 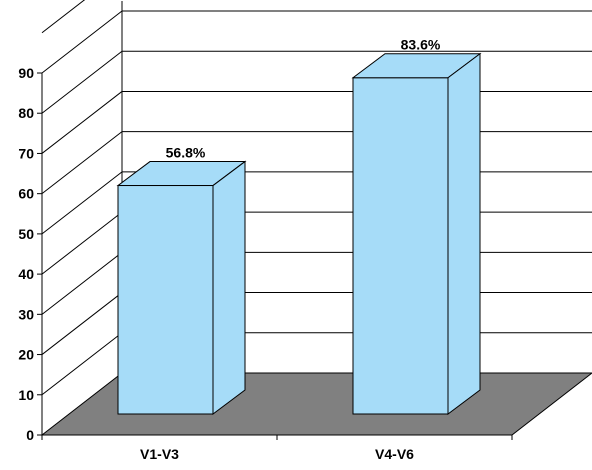 What do you see at coordinates (159, 454) in the screenshot?
I see `x-tick-label: V1-V3` at bounding box center [159, 454].